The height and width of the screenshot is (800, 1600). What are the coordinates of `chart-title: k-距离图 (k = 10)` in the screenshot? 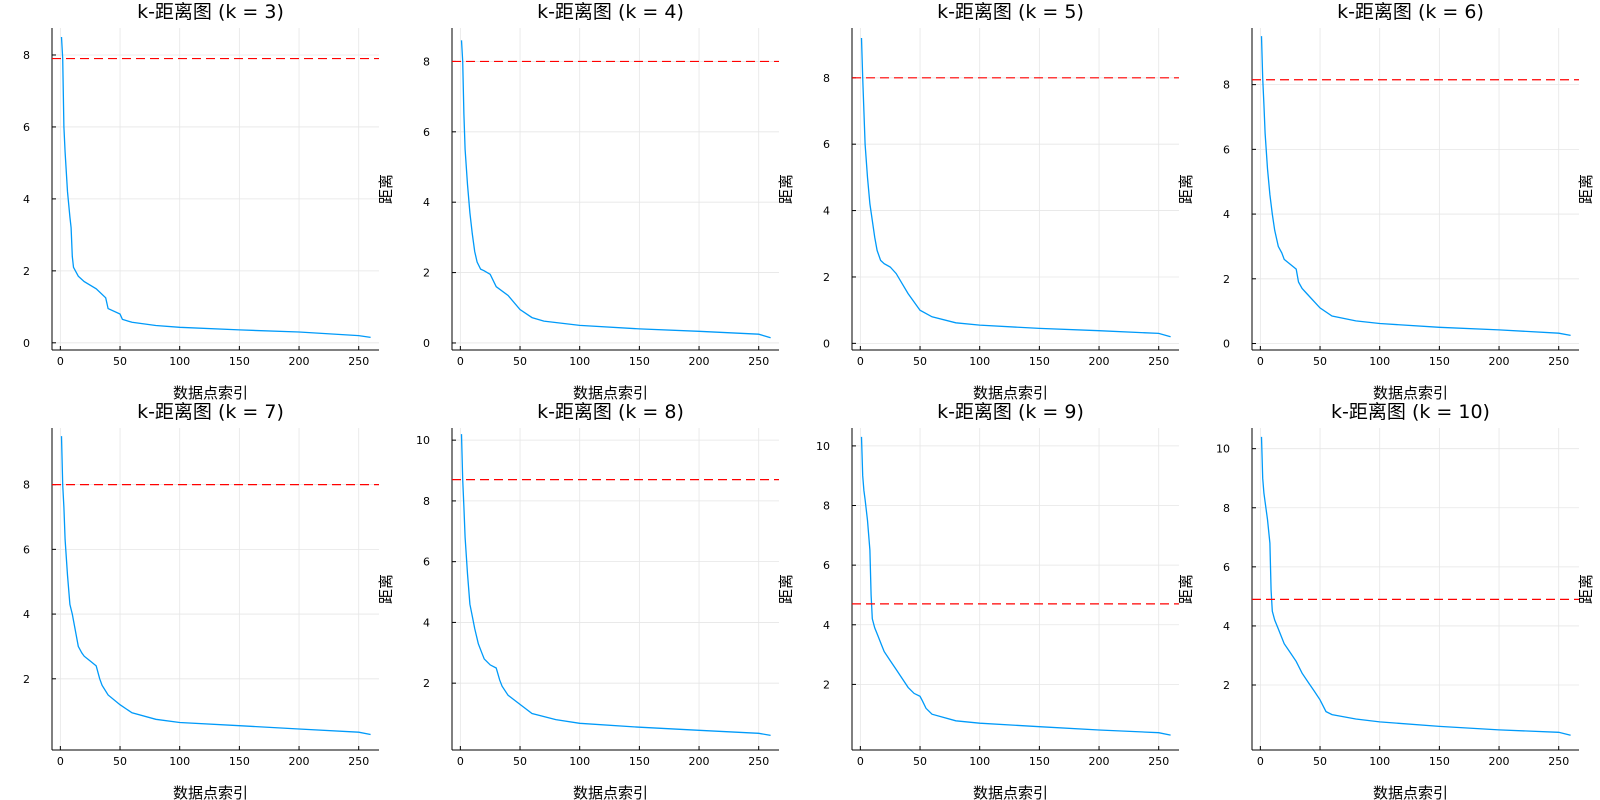 It's located at (1410, 412).